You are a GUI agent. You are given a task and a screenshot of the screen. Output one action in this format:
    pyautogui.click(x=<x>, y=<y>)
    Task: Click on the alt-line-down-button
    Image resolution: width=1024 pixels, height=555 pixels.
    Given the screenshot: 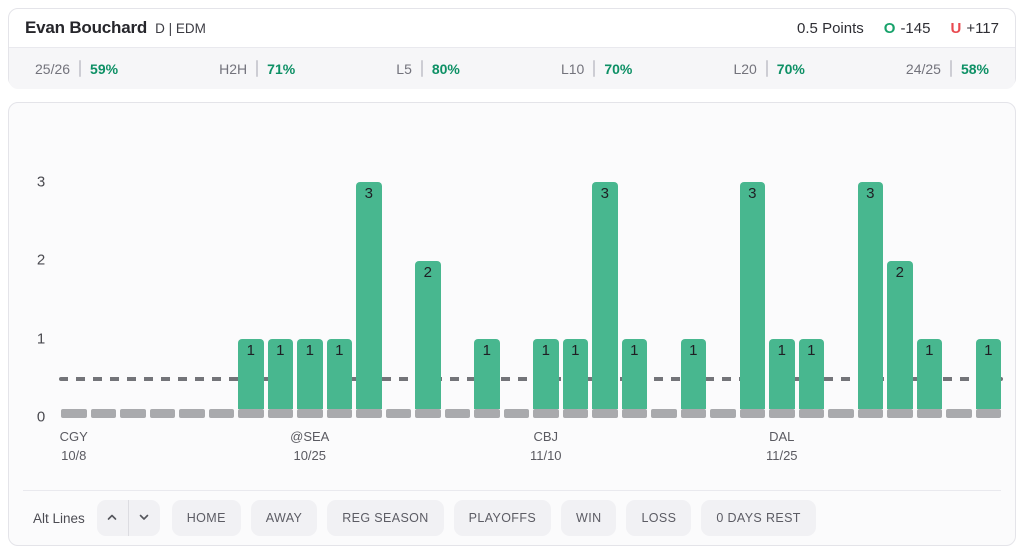 What is the action you would take?
    pyautogui.click(x=144, y=518)
    